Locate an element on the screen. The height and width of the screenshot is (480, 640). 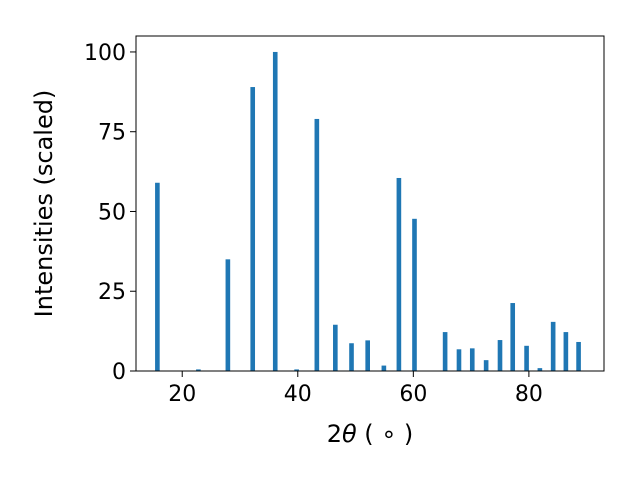
x-axis-label: 2θ ( ∘ ) is located at coordinates (370, 434).